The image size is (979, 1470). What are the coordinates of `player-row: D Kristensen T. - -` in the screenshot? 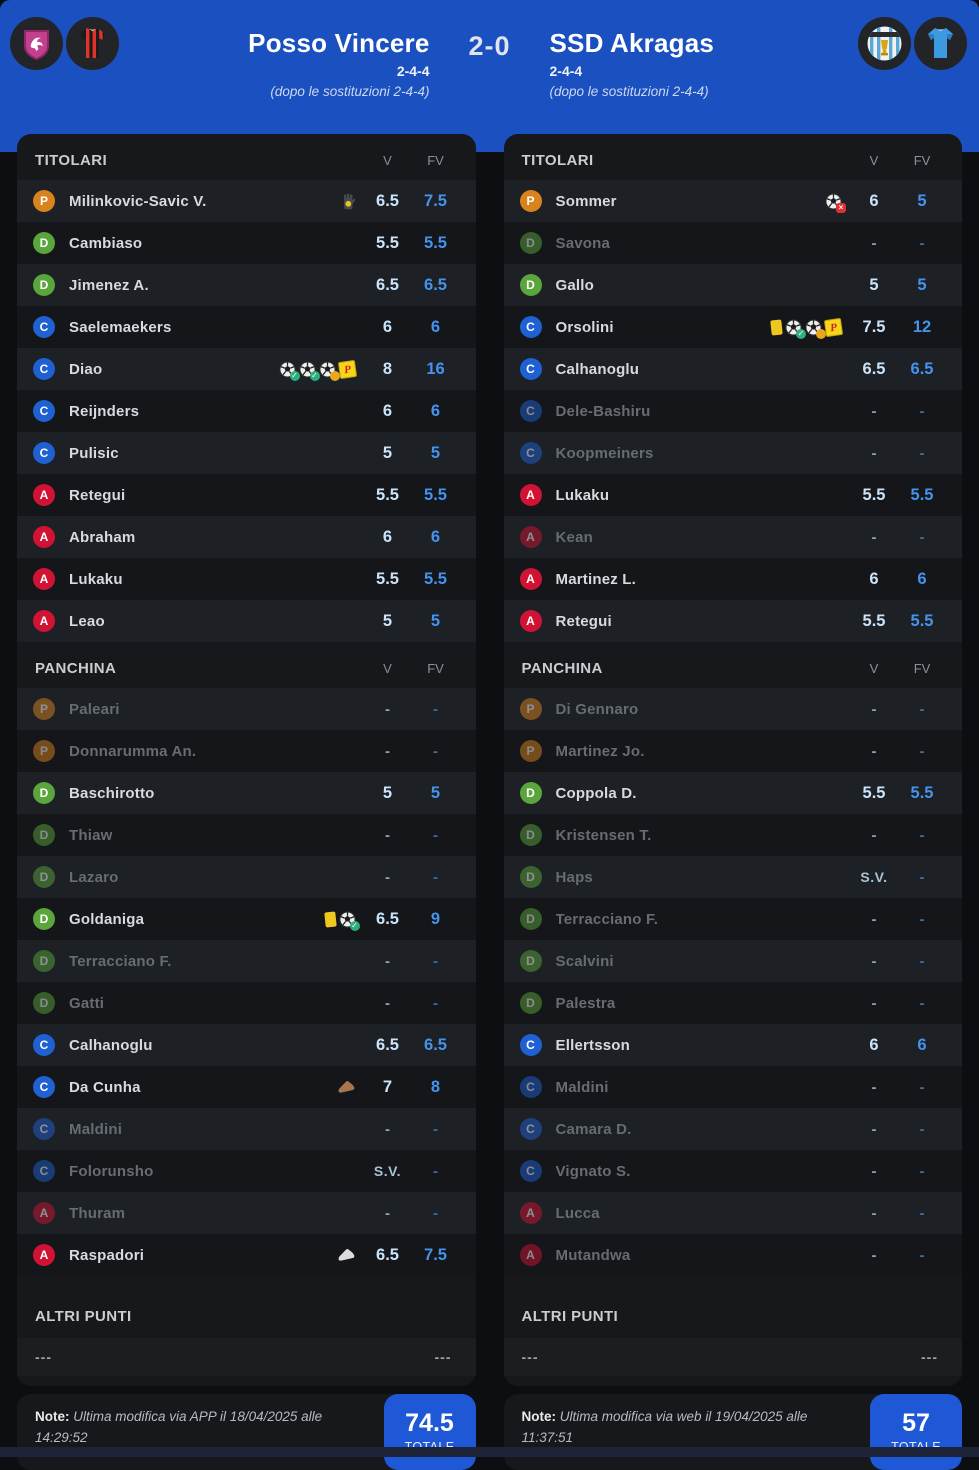 It's located at (732, 835).